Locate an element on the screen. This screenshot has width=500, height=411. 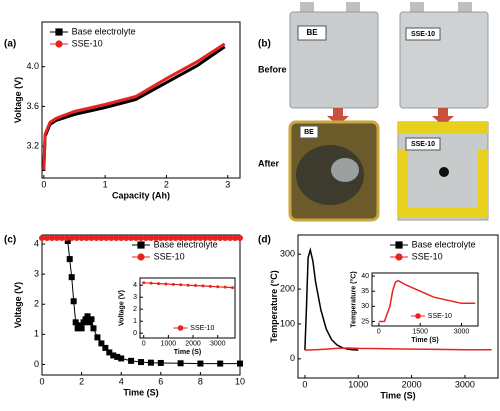
hole is located at coordinates (444, 172).